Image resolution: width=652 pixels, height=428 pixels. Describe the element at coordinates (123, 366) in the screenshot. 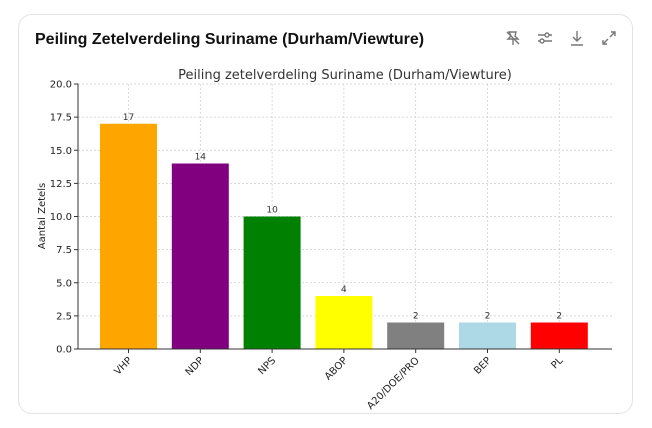

I see `x-tick-label: VHP` at that location.